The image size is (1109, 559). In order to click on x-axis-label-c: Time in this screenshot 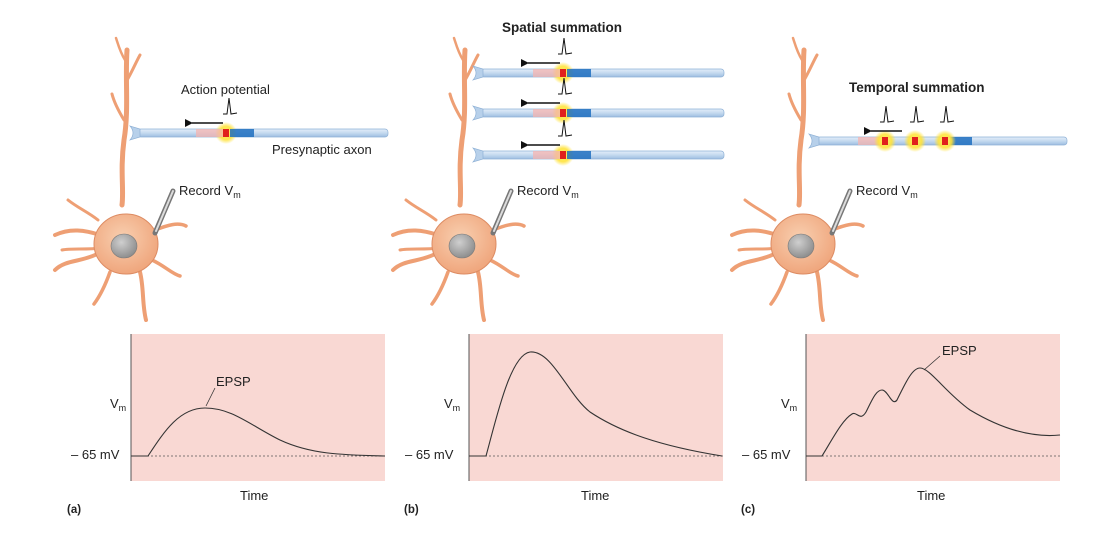, I will do `click(931, 495)`.